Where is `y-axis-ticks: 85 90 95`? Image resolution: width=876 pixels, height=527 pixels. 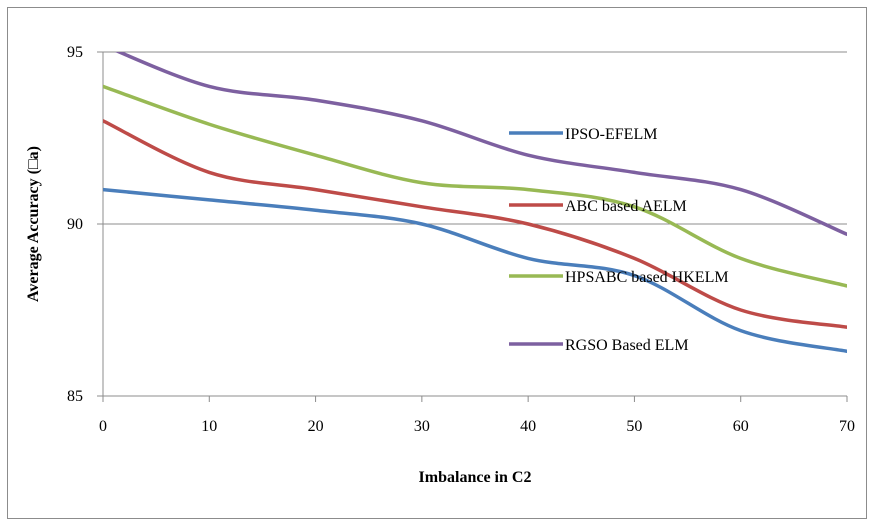 y-axis-ticks: 85 90 95 is located at coordinates (85, 224).